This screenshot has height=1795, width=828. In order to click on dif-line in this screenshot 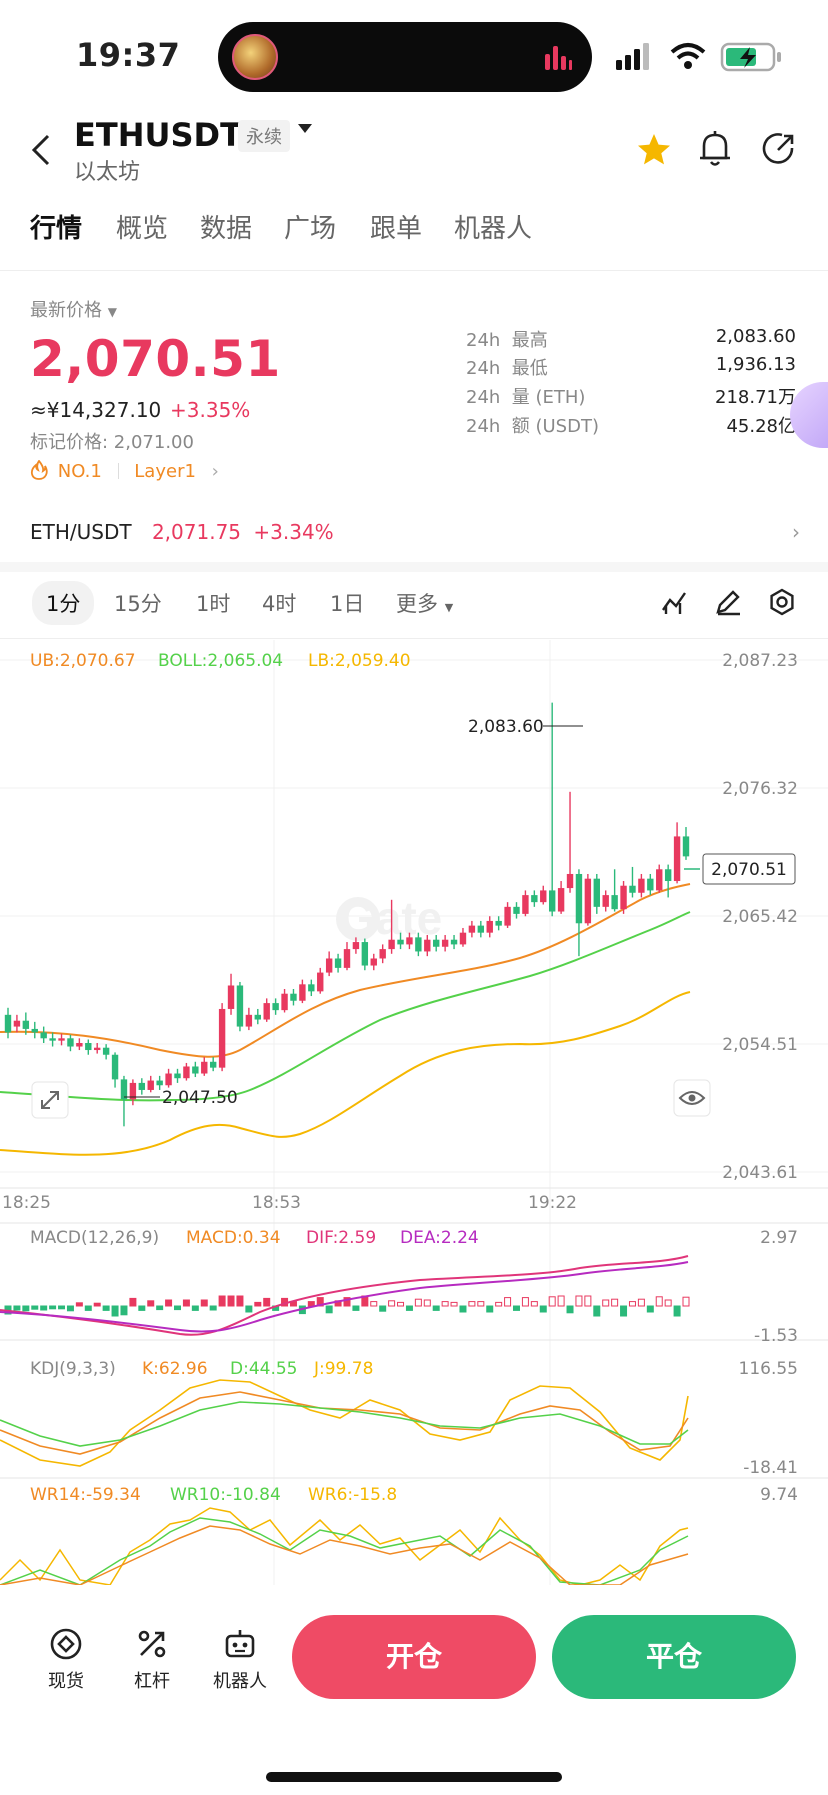, I will do `click(344, 1295)`.